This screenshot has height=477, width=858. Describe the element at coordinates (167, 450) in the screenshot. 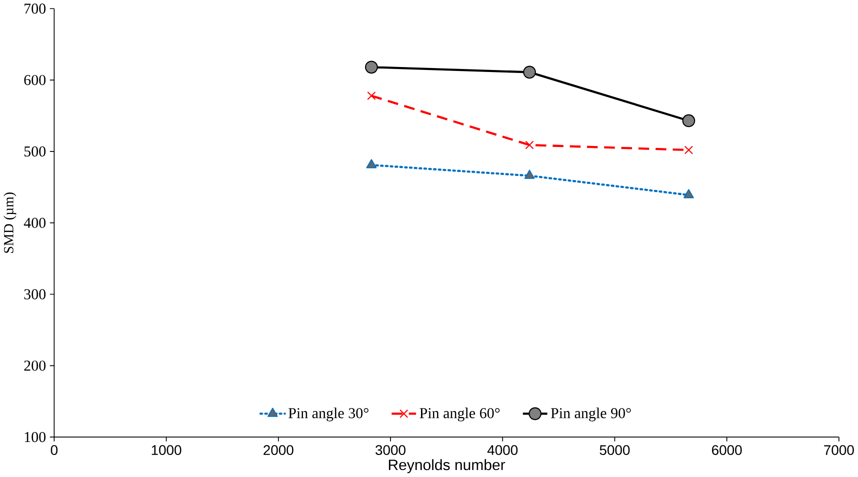

I see `x-tick-label: 1000` at that location.